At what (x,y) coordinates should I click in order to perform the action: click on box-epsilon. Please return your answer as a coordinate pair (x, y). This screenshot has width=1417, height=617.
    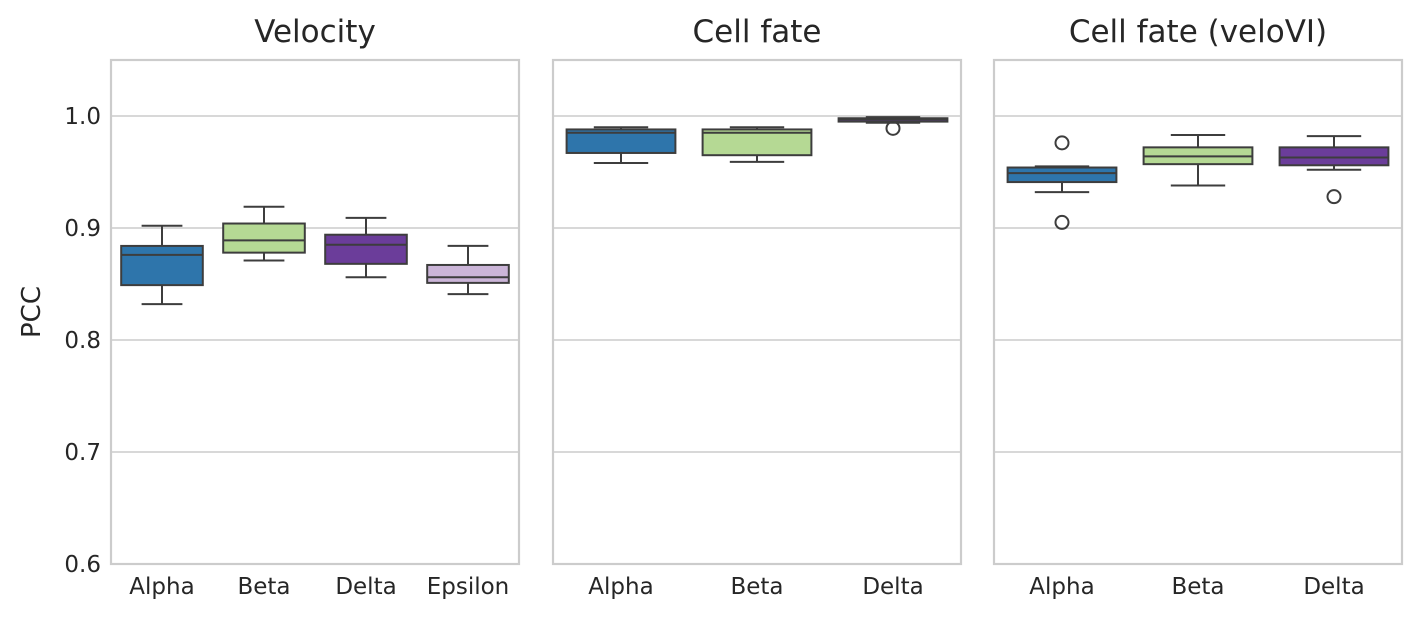
    Looking at the image, I should click on (468, 270).